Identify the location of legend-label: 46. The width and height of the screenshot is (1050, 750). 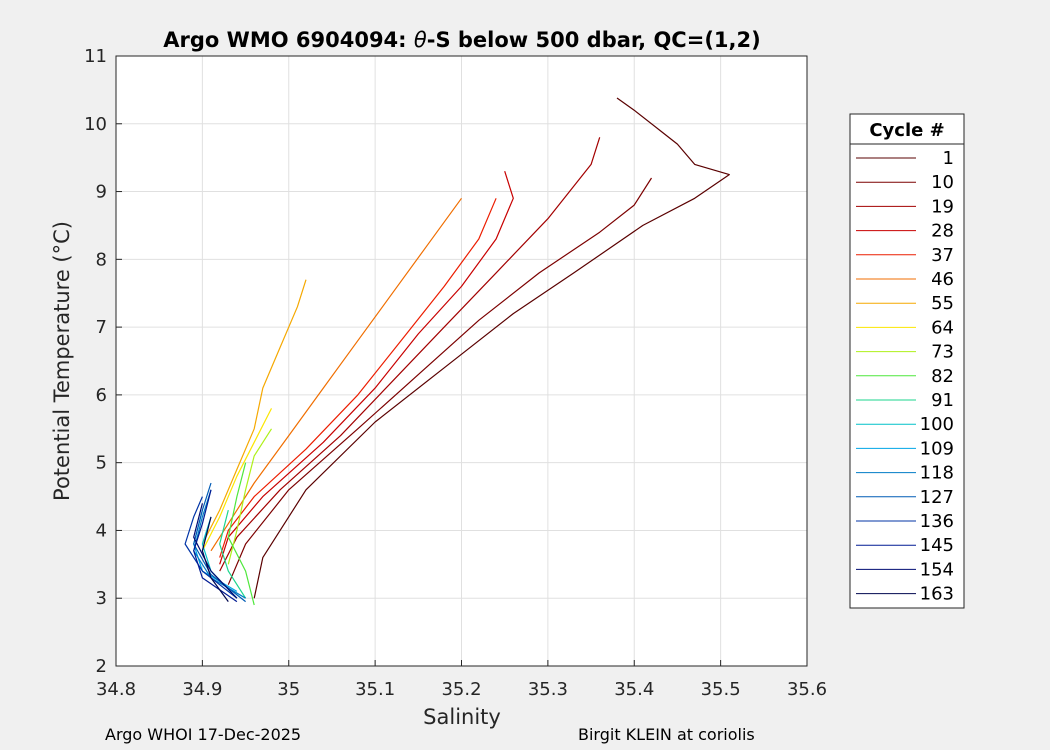
(942, 279).